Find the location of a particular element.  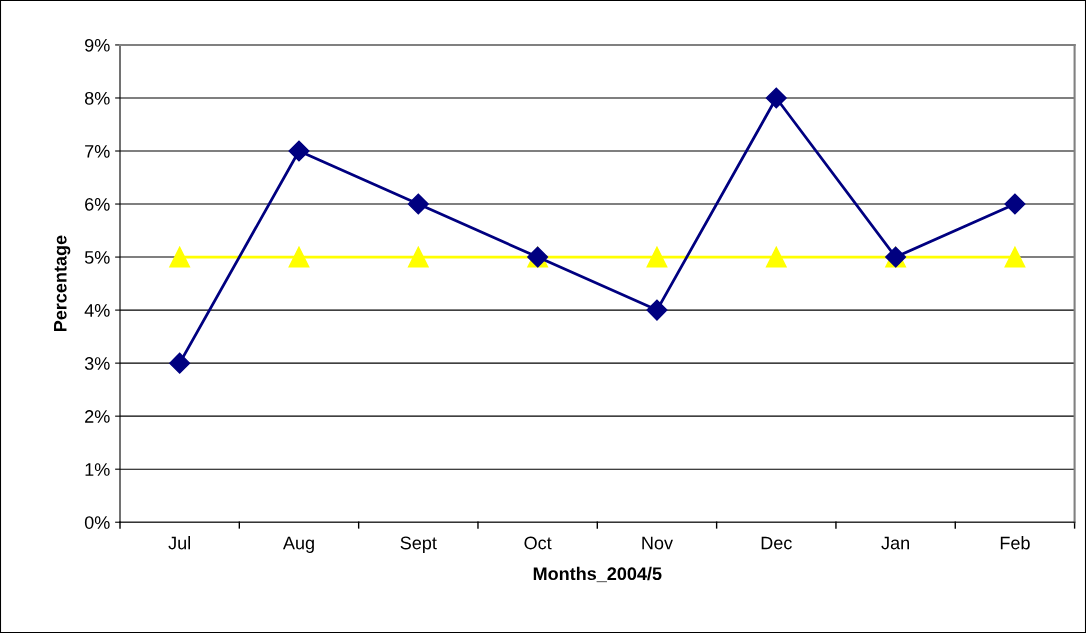

y-tick-label: 9% is located at coordinates (97, 45).